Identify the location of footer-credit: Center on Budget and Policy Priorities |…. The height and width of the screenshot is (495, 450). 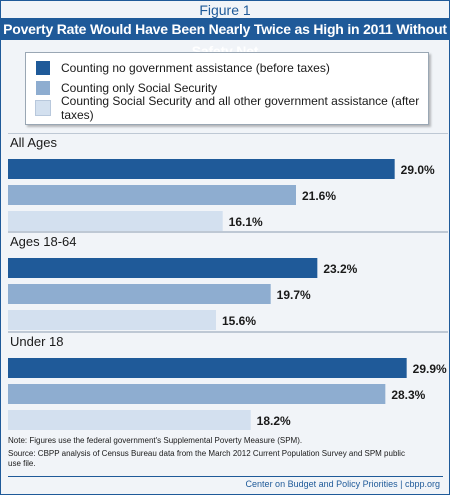
(342, 484).